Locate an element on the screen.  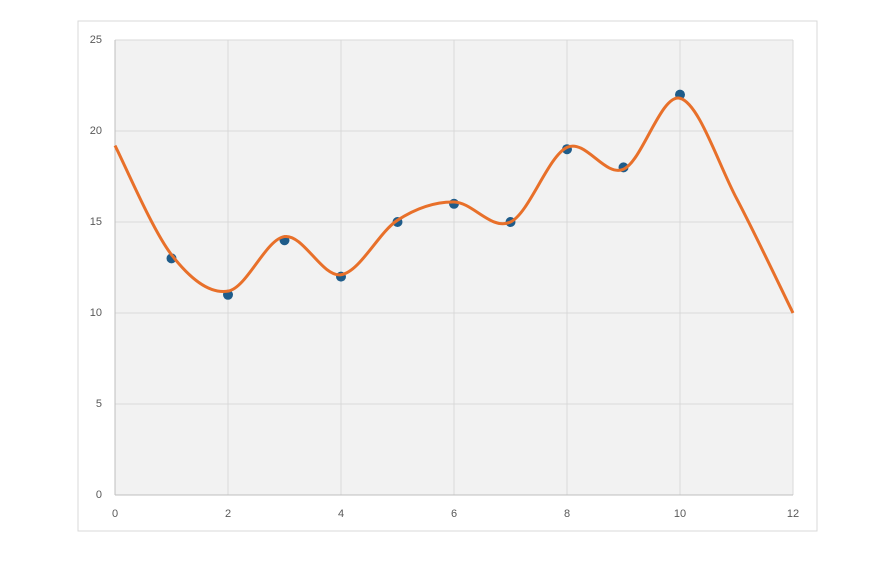
x-tick-label: 12 is located at coordinates (793, 514).